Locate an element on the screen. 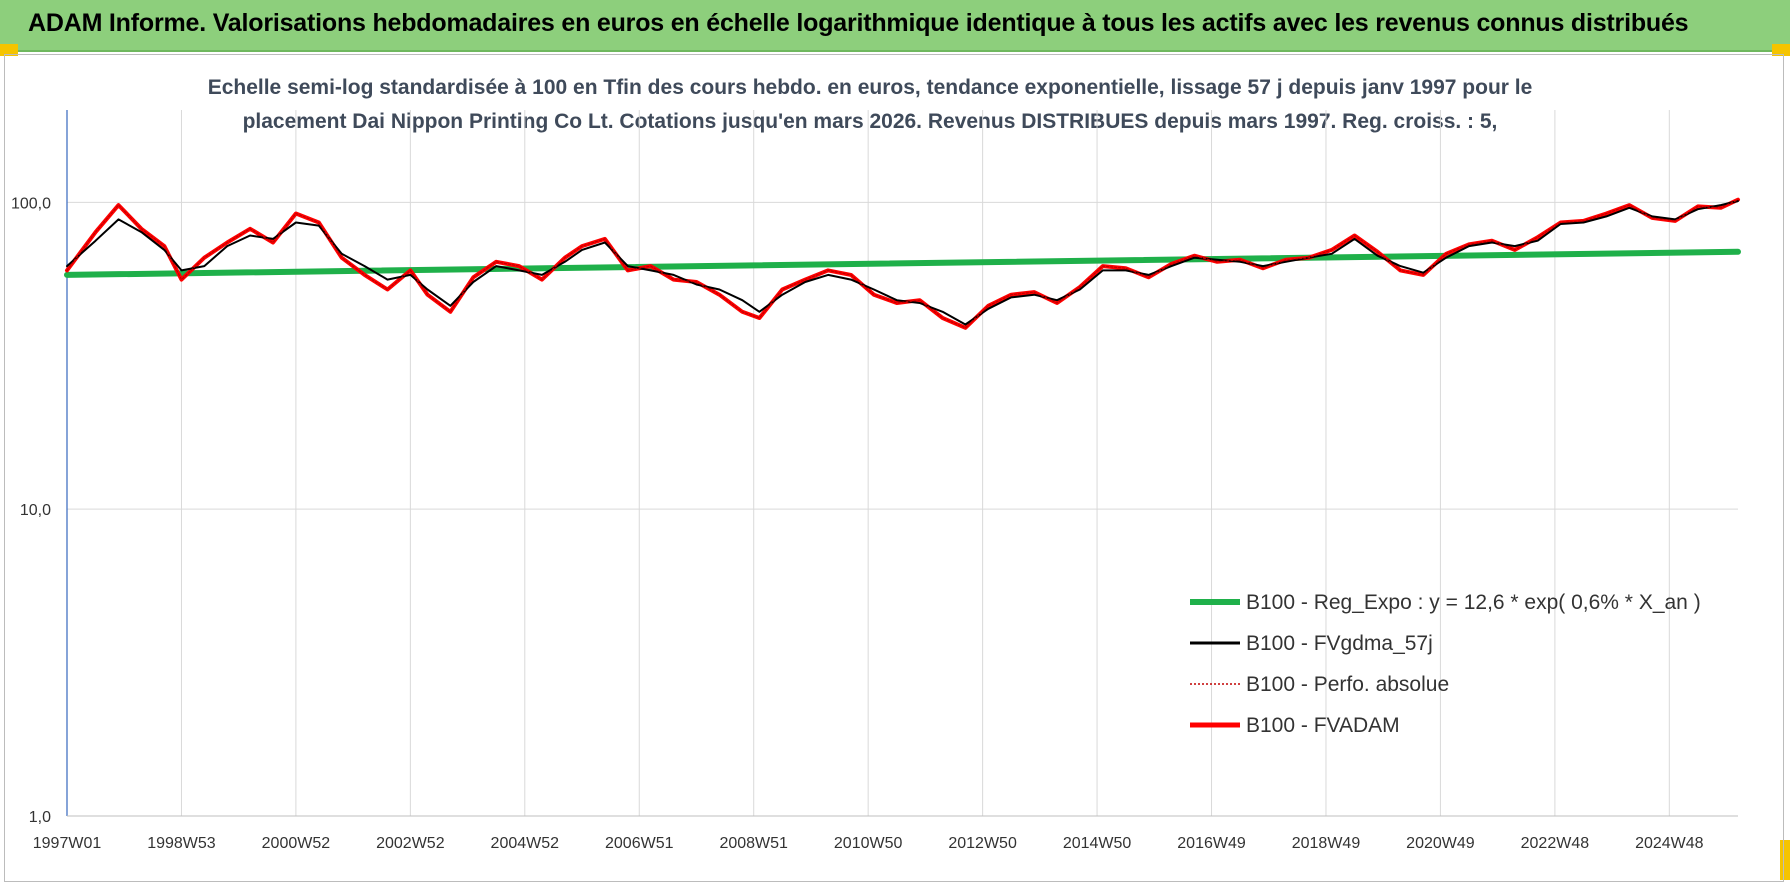  x-tick-label: 2016W49 is located at coordinates (1211, 843).